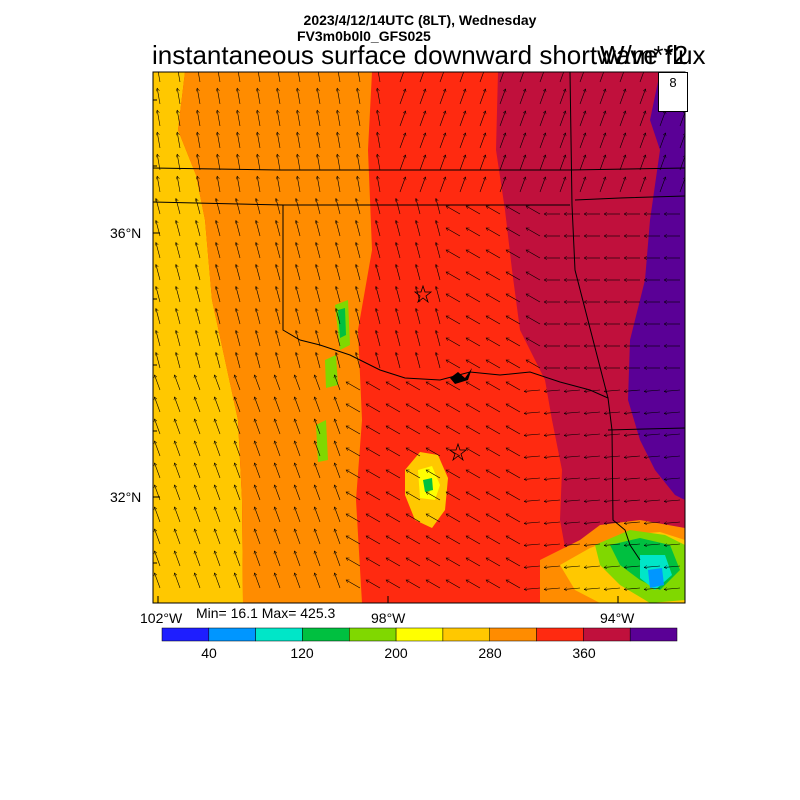  I want to click on reference-vector-box: 8, so click(673, 92).